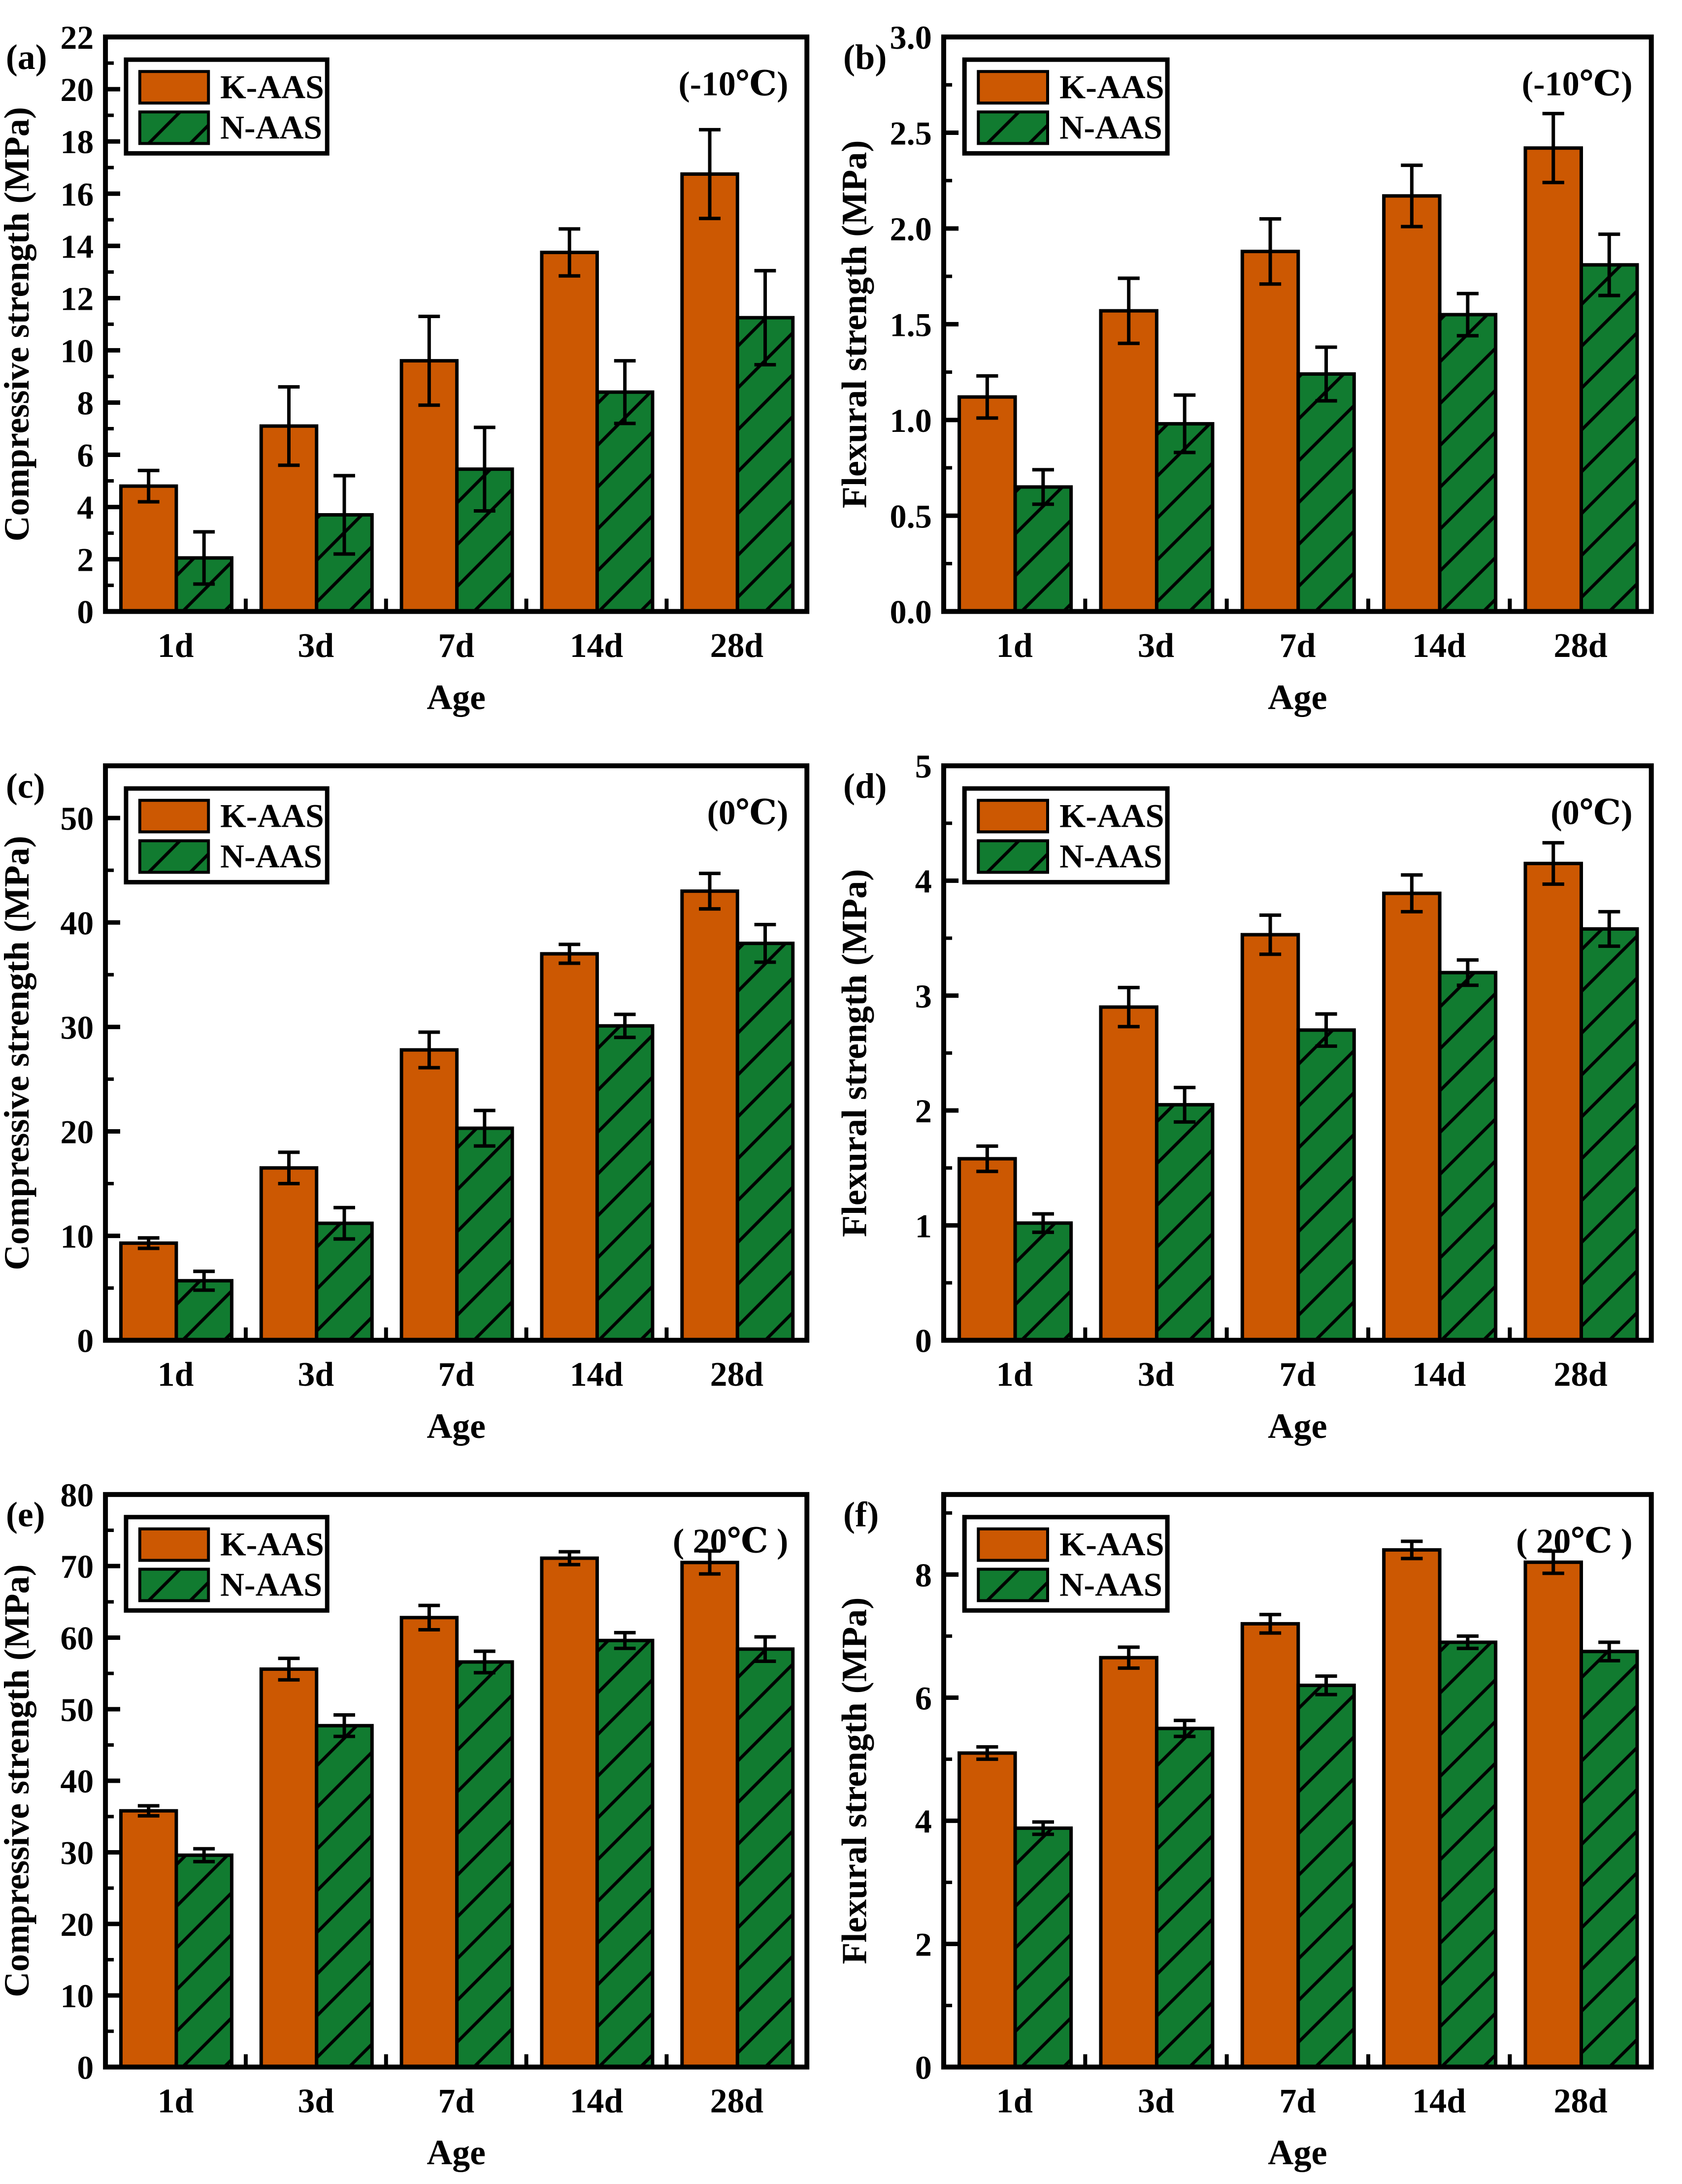  What do you see at coordinates (911, 229) in the screenshot?
I see `svg-text: 2.0` at bounding box center [911, 229].